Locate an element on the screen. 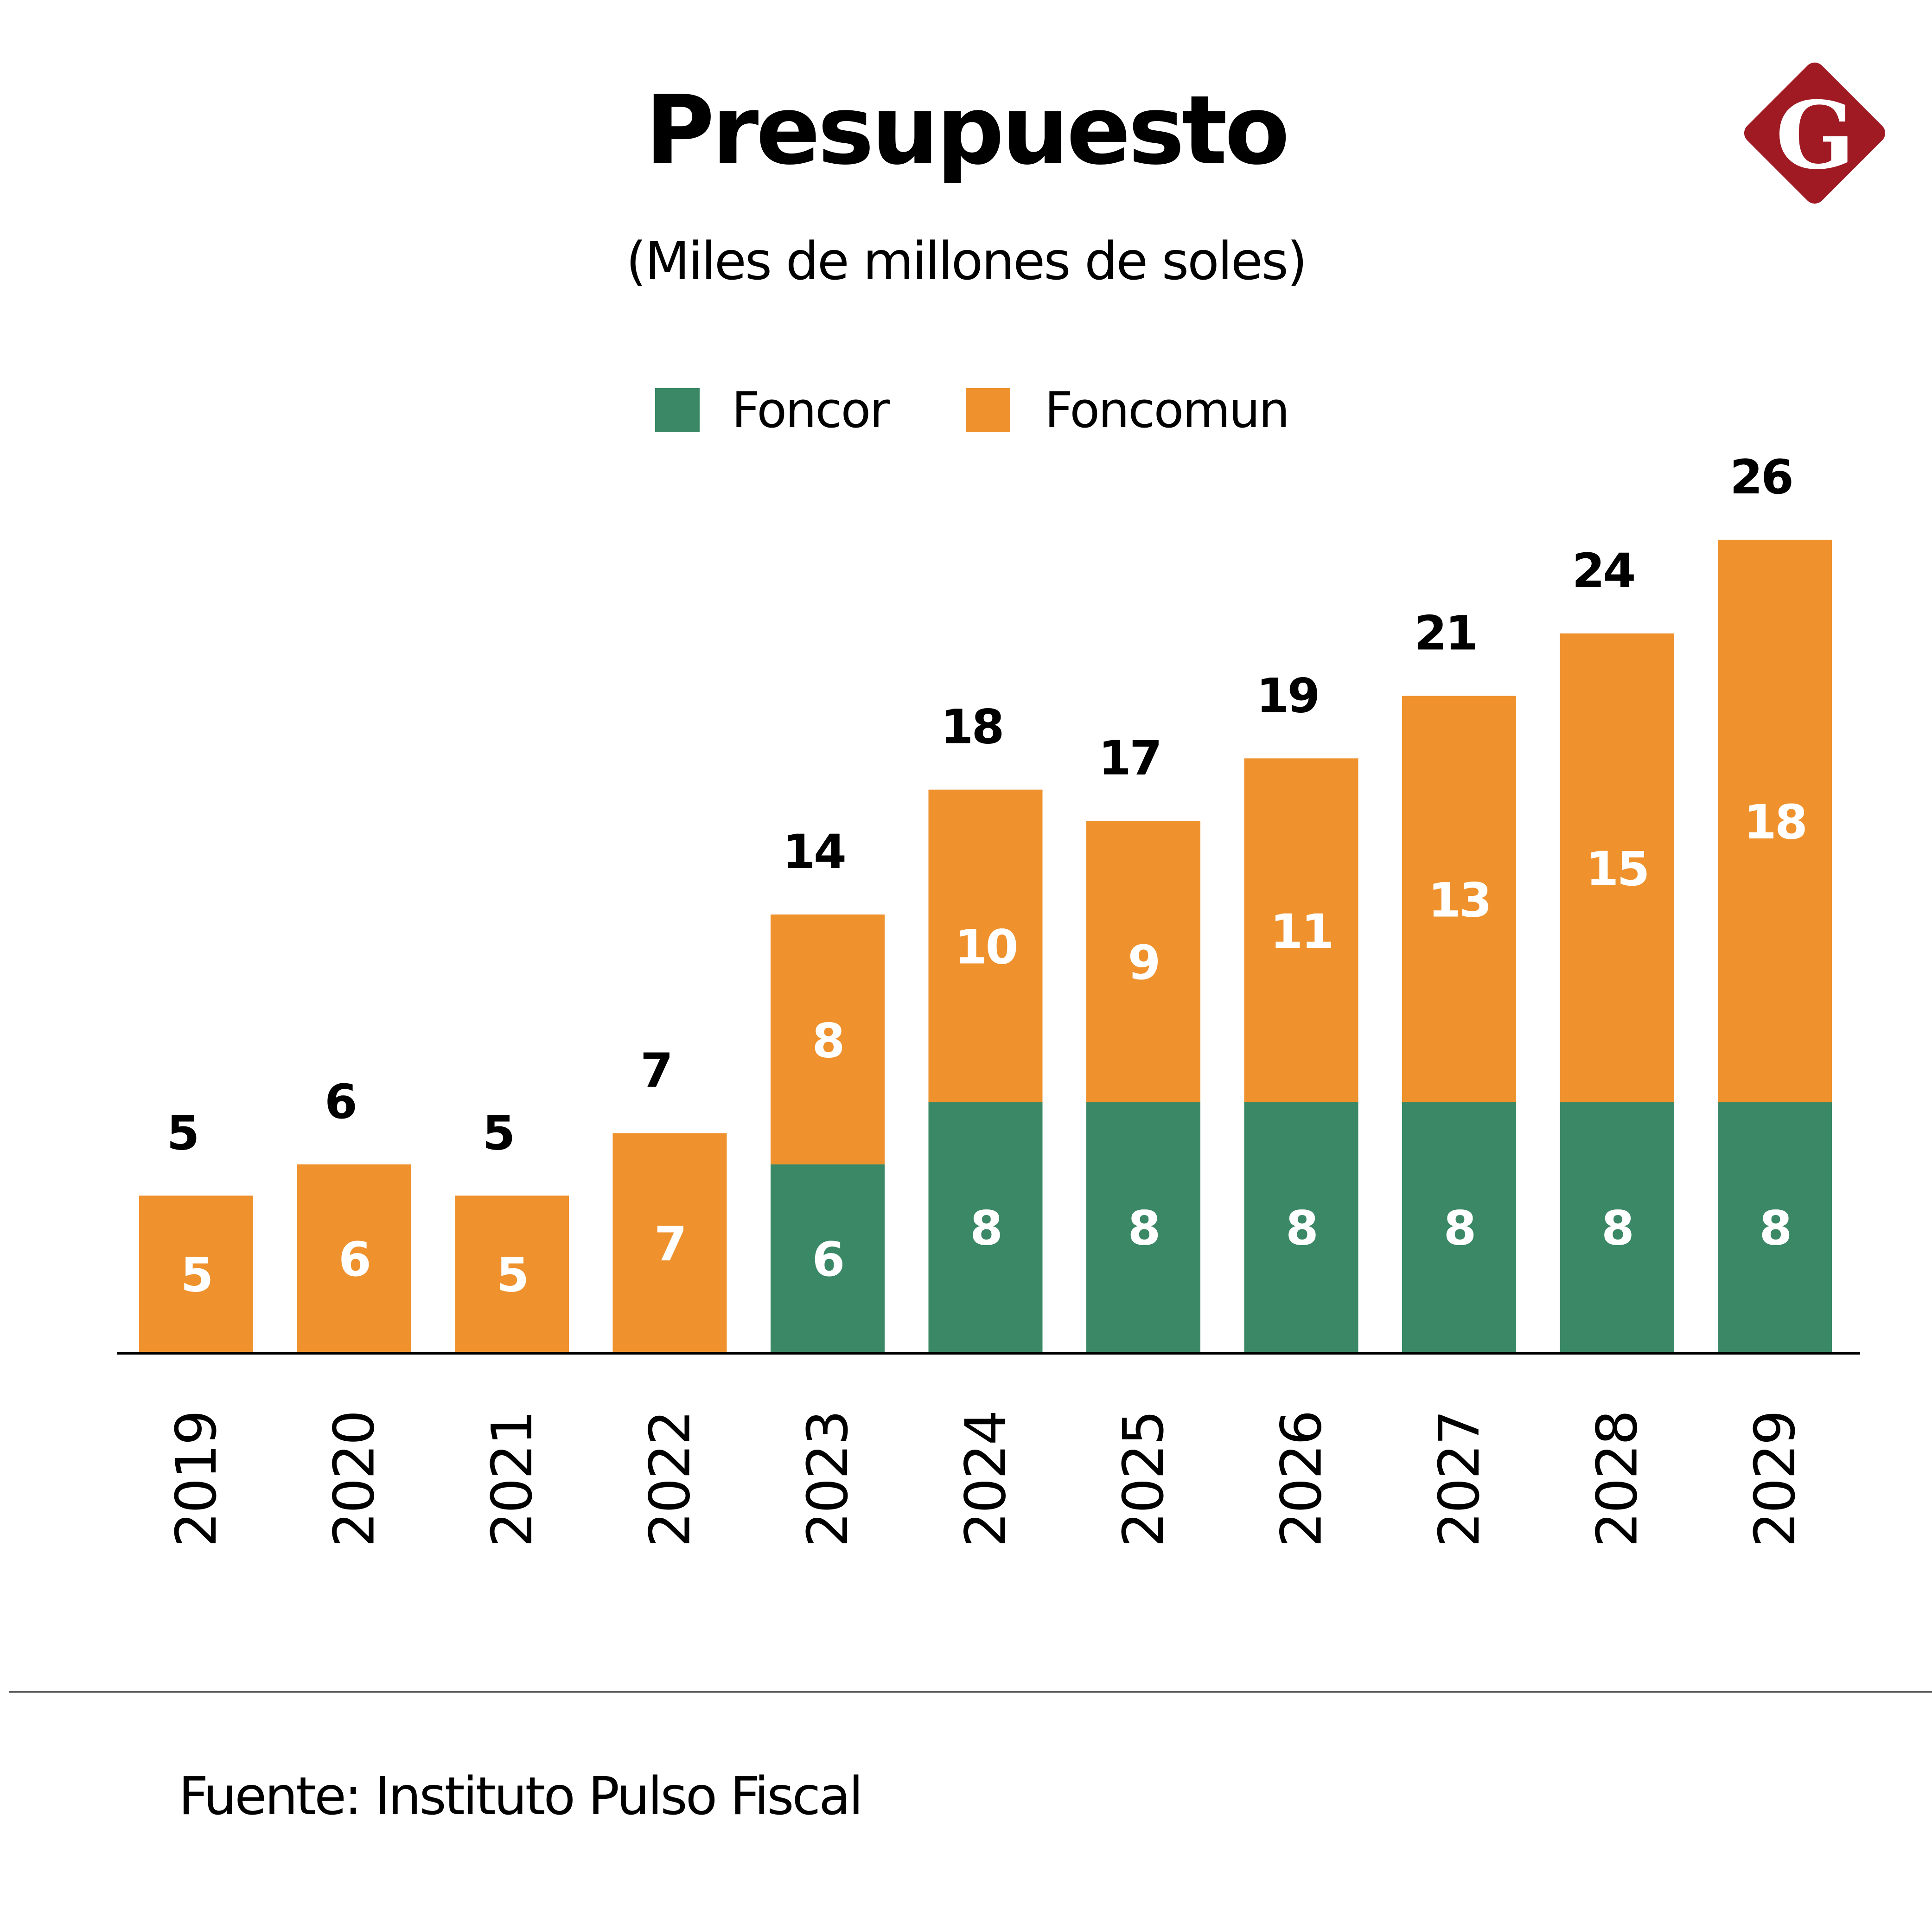 This screenshot has height=1918, width=1932. bar-segment-foncor-2023 is located at coordinates (828, 1258).